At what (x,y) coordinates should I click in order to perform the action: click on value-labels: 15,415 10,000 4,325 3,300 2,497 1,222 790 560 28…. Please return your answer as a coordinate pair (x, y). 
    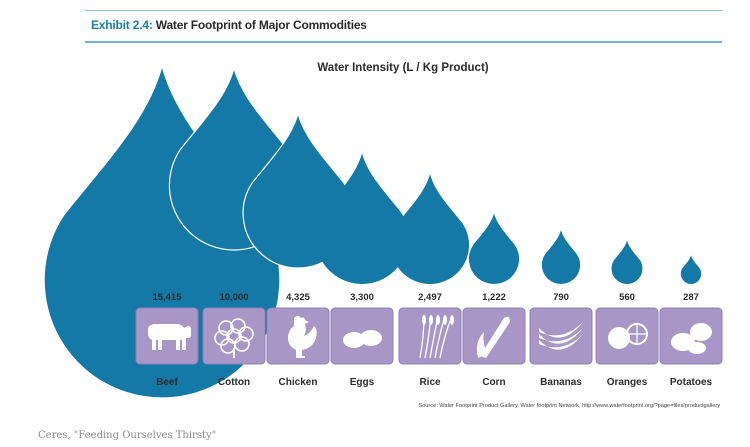
    Looking at the image, I should click on (425, 297).